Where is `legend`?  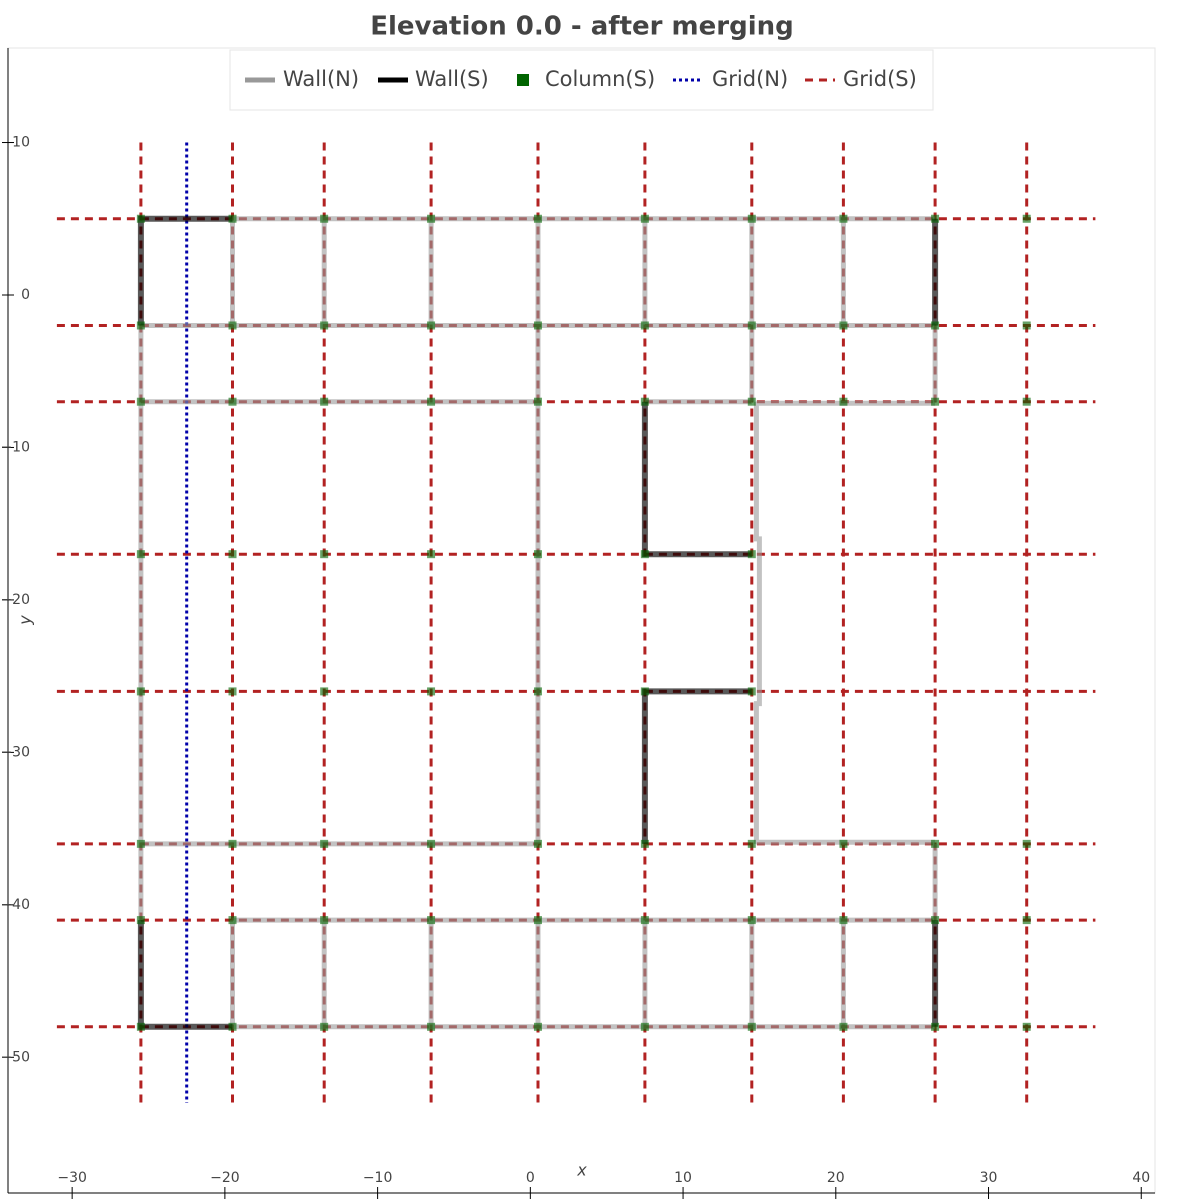
legend is located at coordinates (581, 80).